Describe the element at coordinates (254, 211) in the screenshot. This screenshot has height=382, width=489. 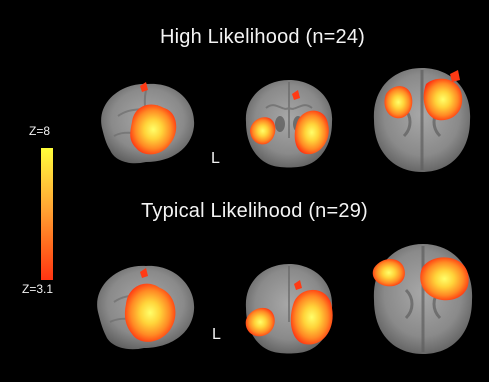
I see `group-title-typical-likelihood: Typical Likelihood (n=29)` at that location.